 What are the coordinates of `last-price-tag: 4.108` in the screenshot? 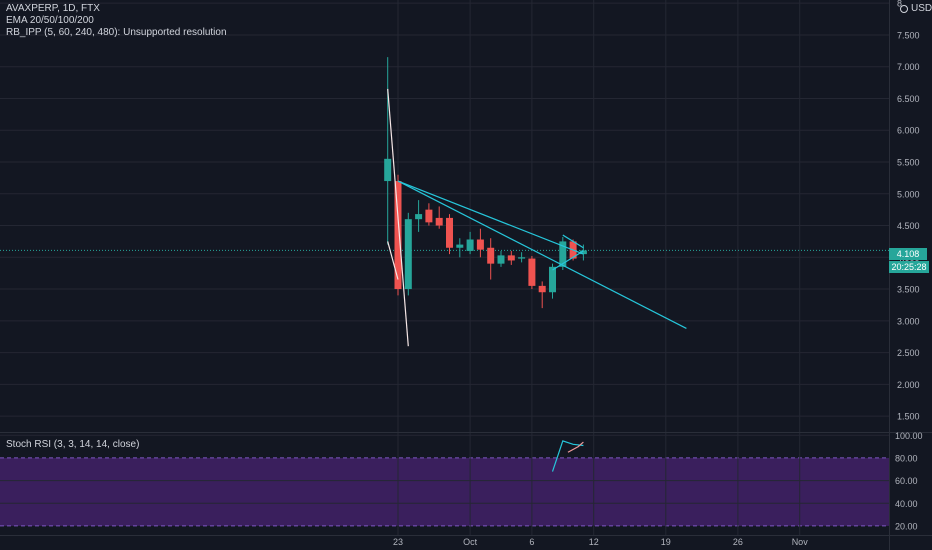 It's located at (908, 254).